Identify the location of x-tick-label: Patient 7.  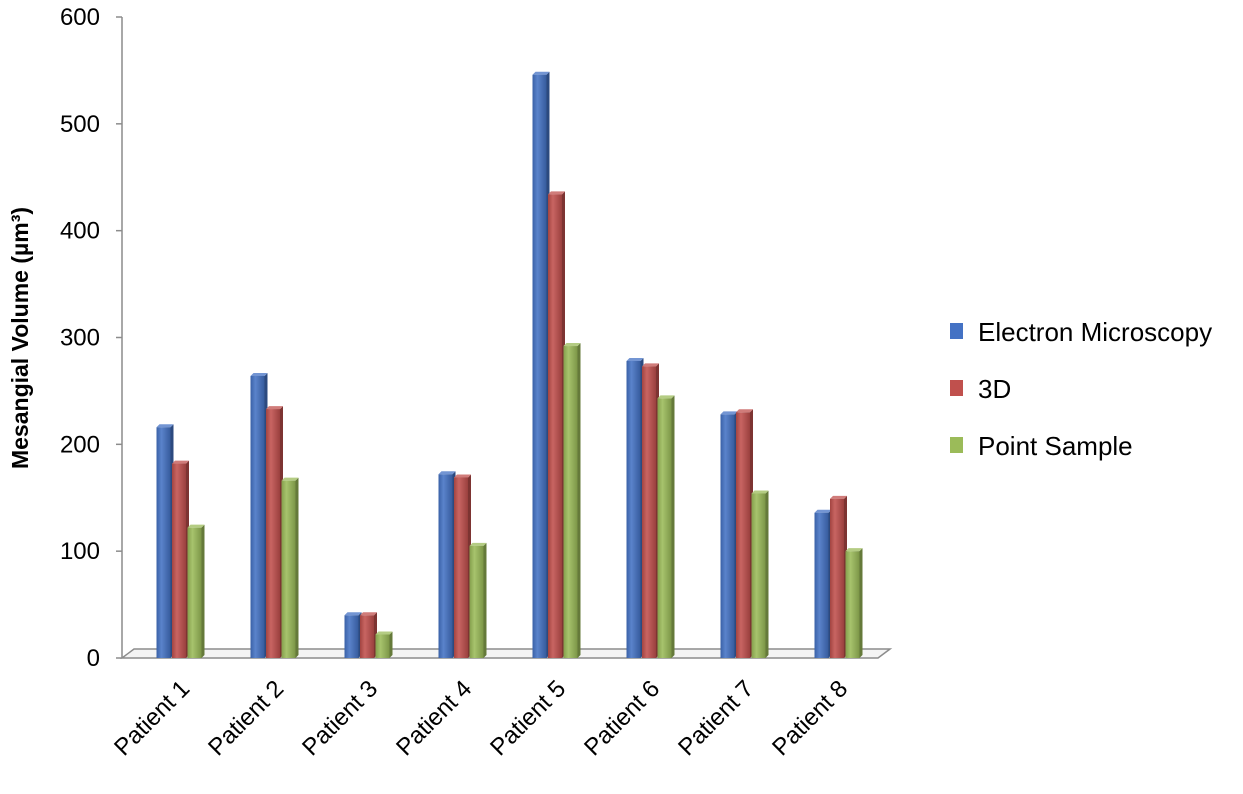
(716, 718).